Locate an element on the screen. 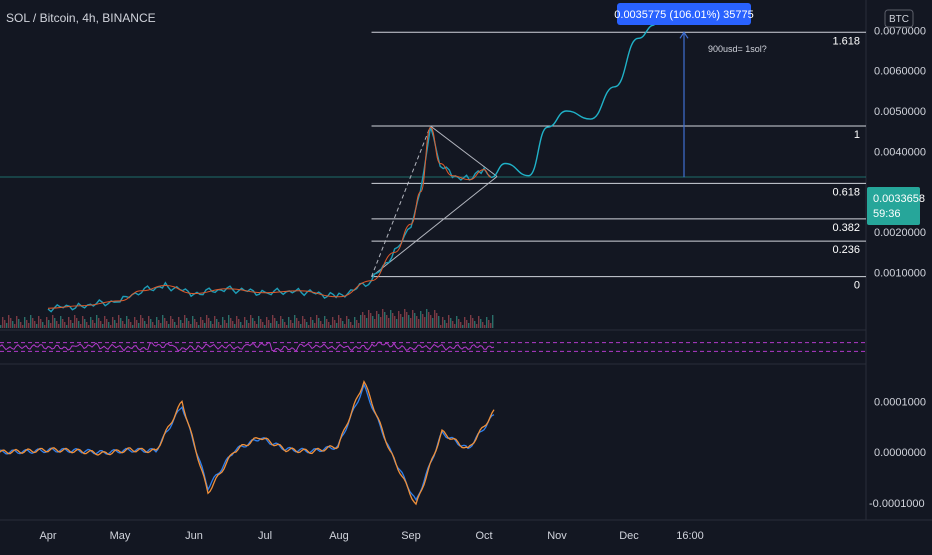 The height and width of the screenshot is (555, 932). projection-path is located at coordinates (572, 101).